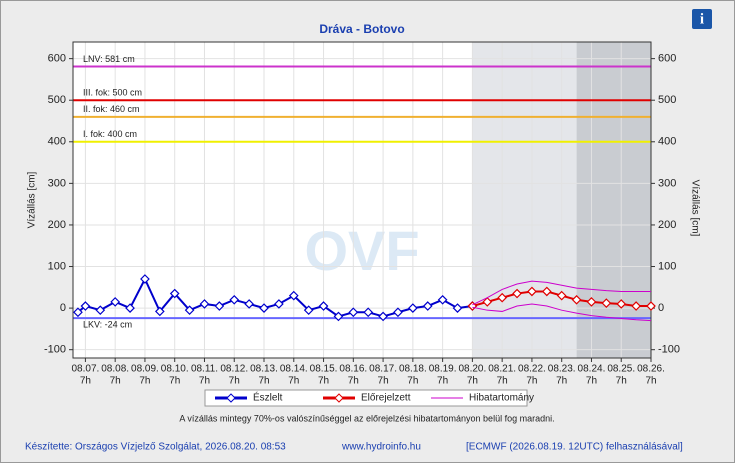  I want to click on x-tick-label: 08.24., so click(592, 369).